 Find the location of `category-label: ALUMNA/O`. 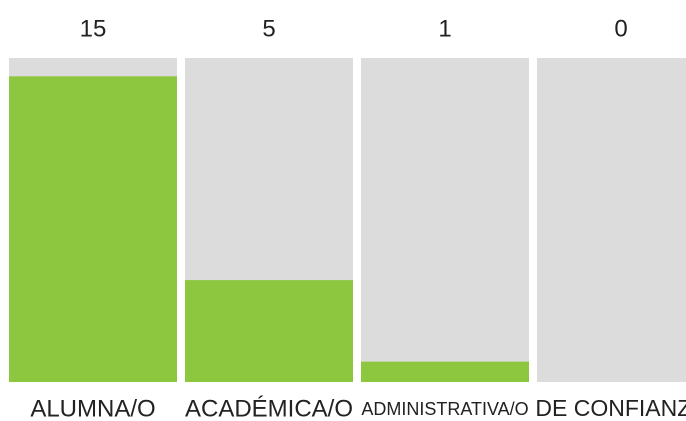

category-label: ALUMNA/O is located at coordinates (92, 408).